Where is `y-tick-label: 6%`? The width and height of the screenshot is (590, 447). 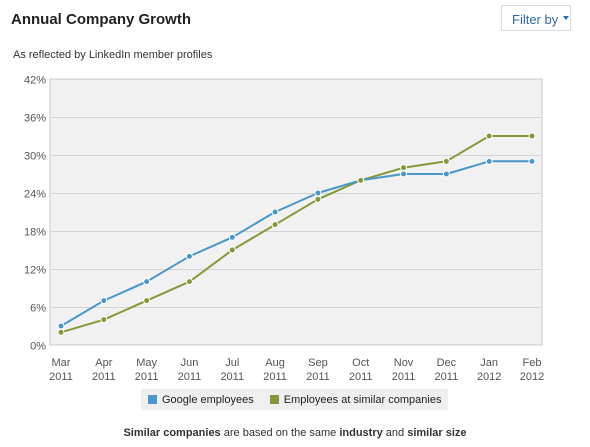
y-tick-label: 6% is located at coordinates (38, 309).